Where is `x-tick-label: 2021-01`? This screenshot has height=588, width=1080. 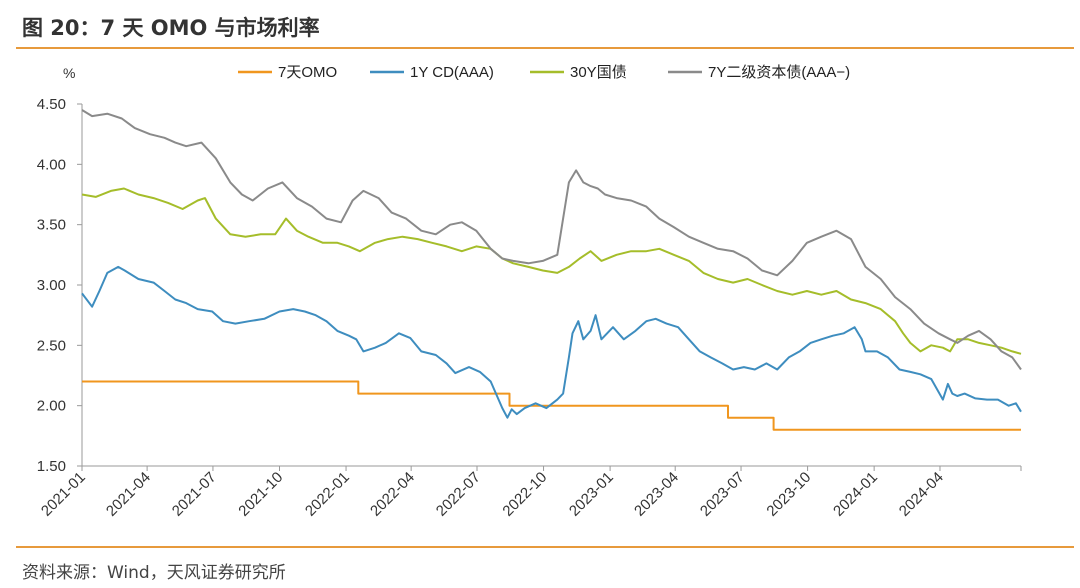
x-tick-label: 2021-01 is located at coordinates (63, 494).